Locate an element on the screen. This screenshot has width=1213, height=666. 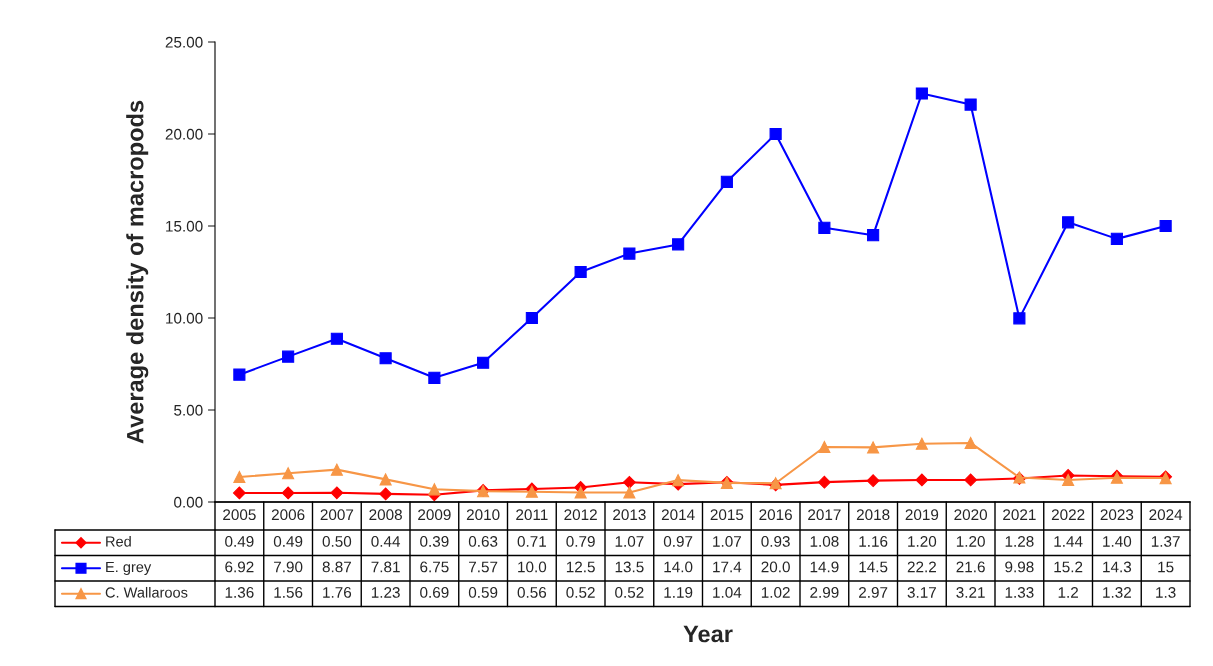
data-label: 1.76 is located at coordinates (337, 592).